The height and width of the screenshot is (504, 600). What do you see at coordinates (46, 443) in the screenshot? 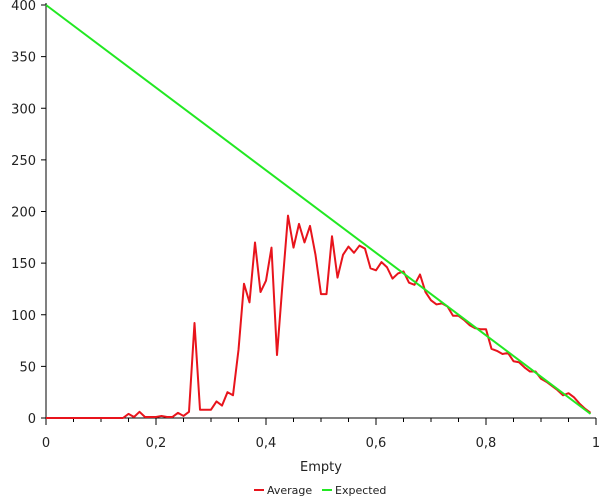
I see `x-tick-label: 0` at bounding box center [46, 443].